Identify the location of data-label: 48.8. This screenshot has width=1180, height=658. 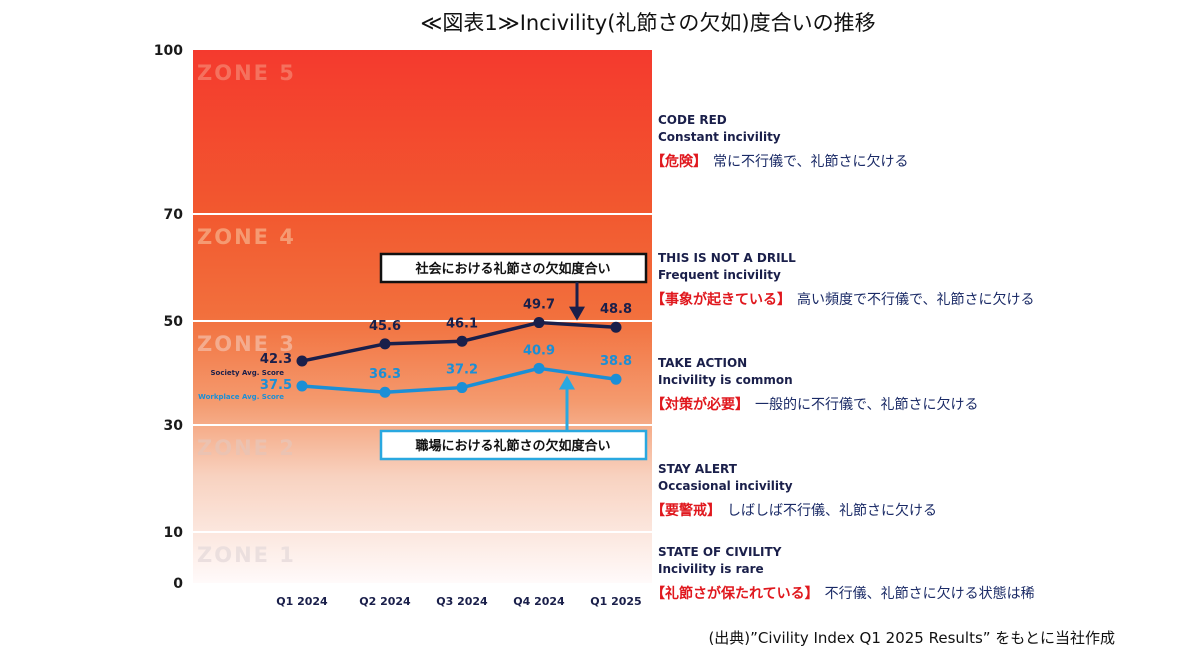
(616, 309).